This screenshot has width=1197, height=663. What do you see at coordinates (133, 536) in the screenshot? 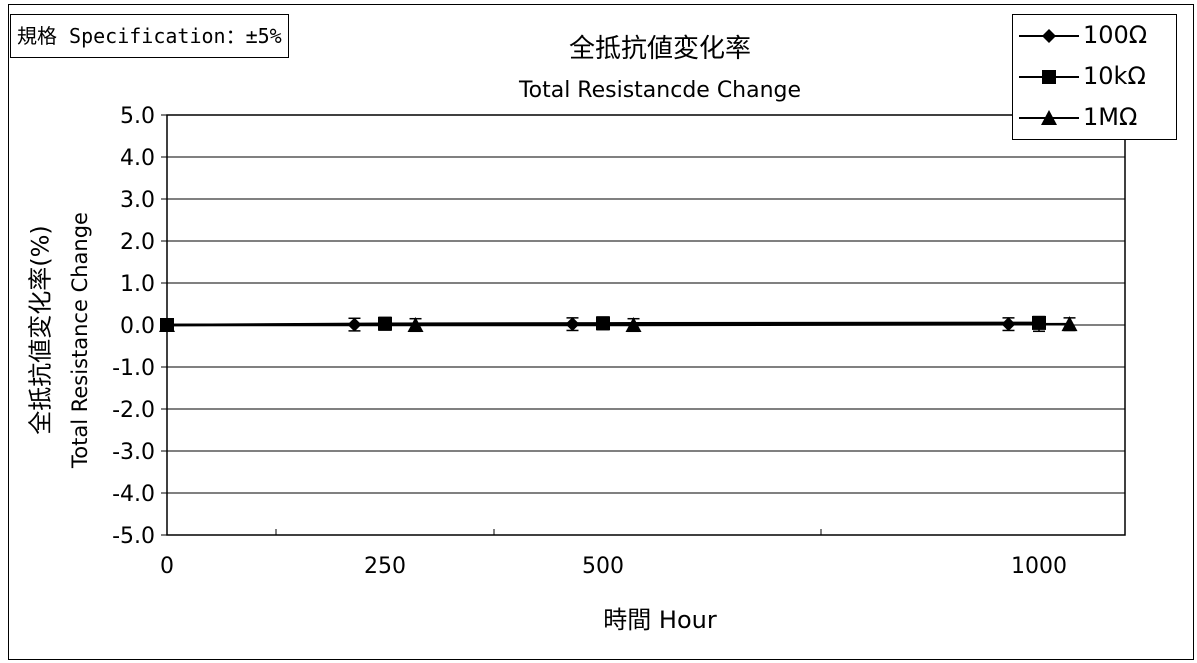
I see `y-tick-label: -5.0` at bounding box center [133, 536].